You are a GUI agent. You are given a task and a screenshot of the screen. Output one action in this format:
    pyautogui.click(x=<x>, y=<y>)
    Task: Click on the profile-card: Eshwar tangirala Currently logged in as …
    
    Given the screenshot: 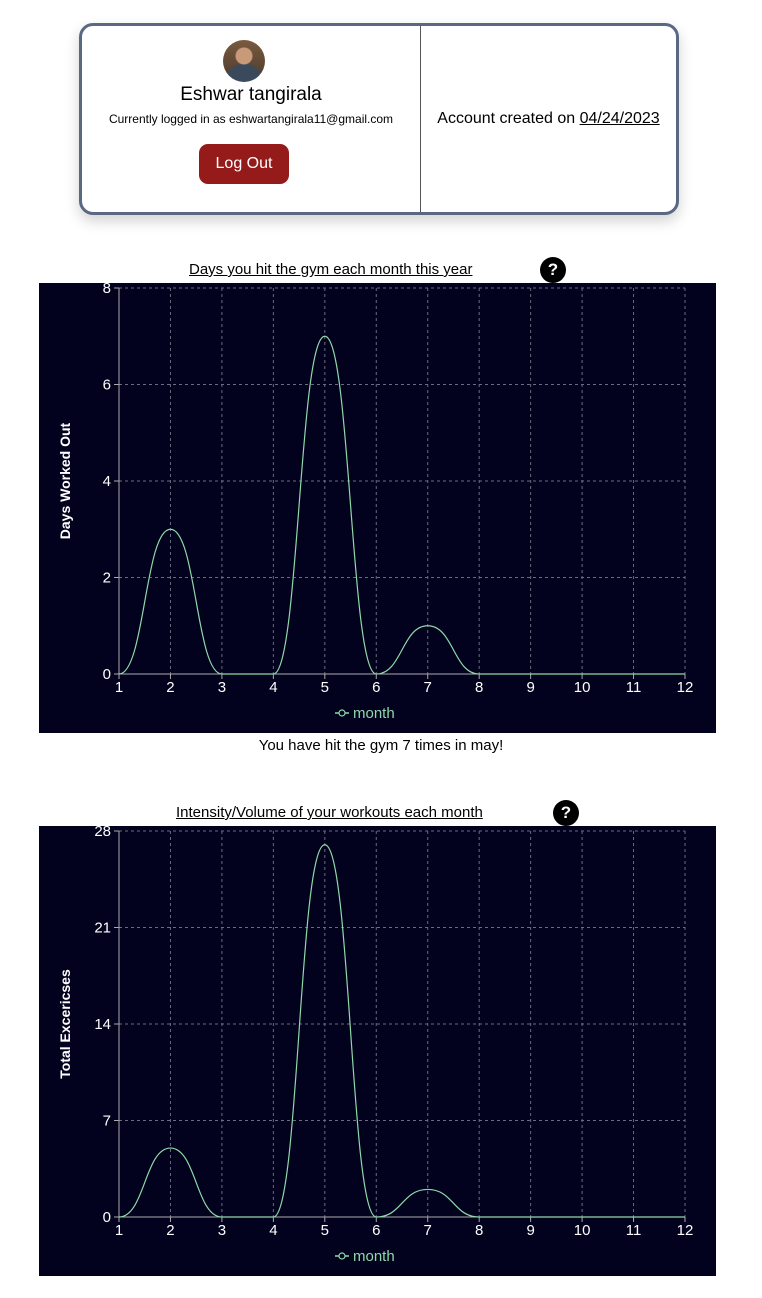 What is the action you would take?
    pyautogui.click(x=379, y=119)
    